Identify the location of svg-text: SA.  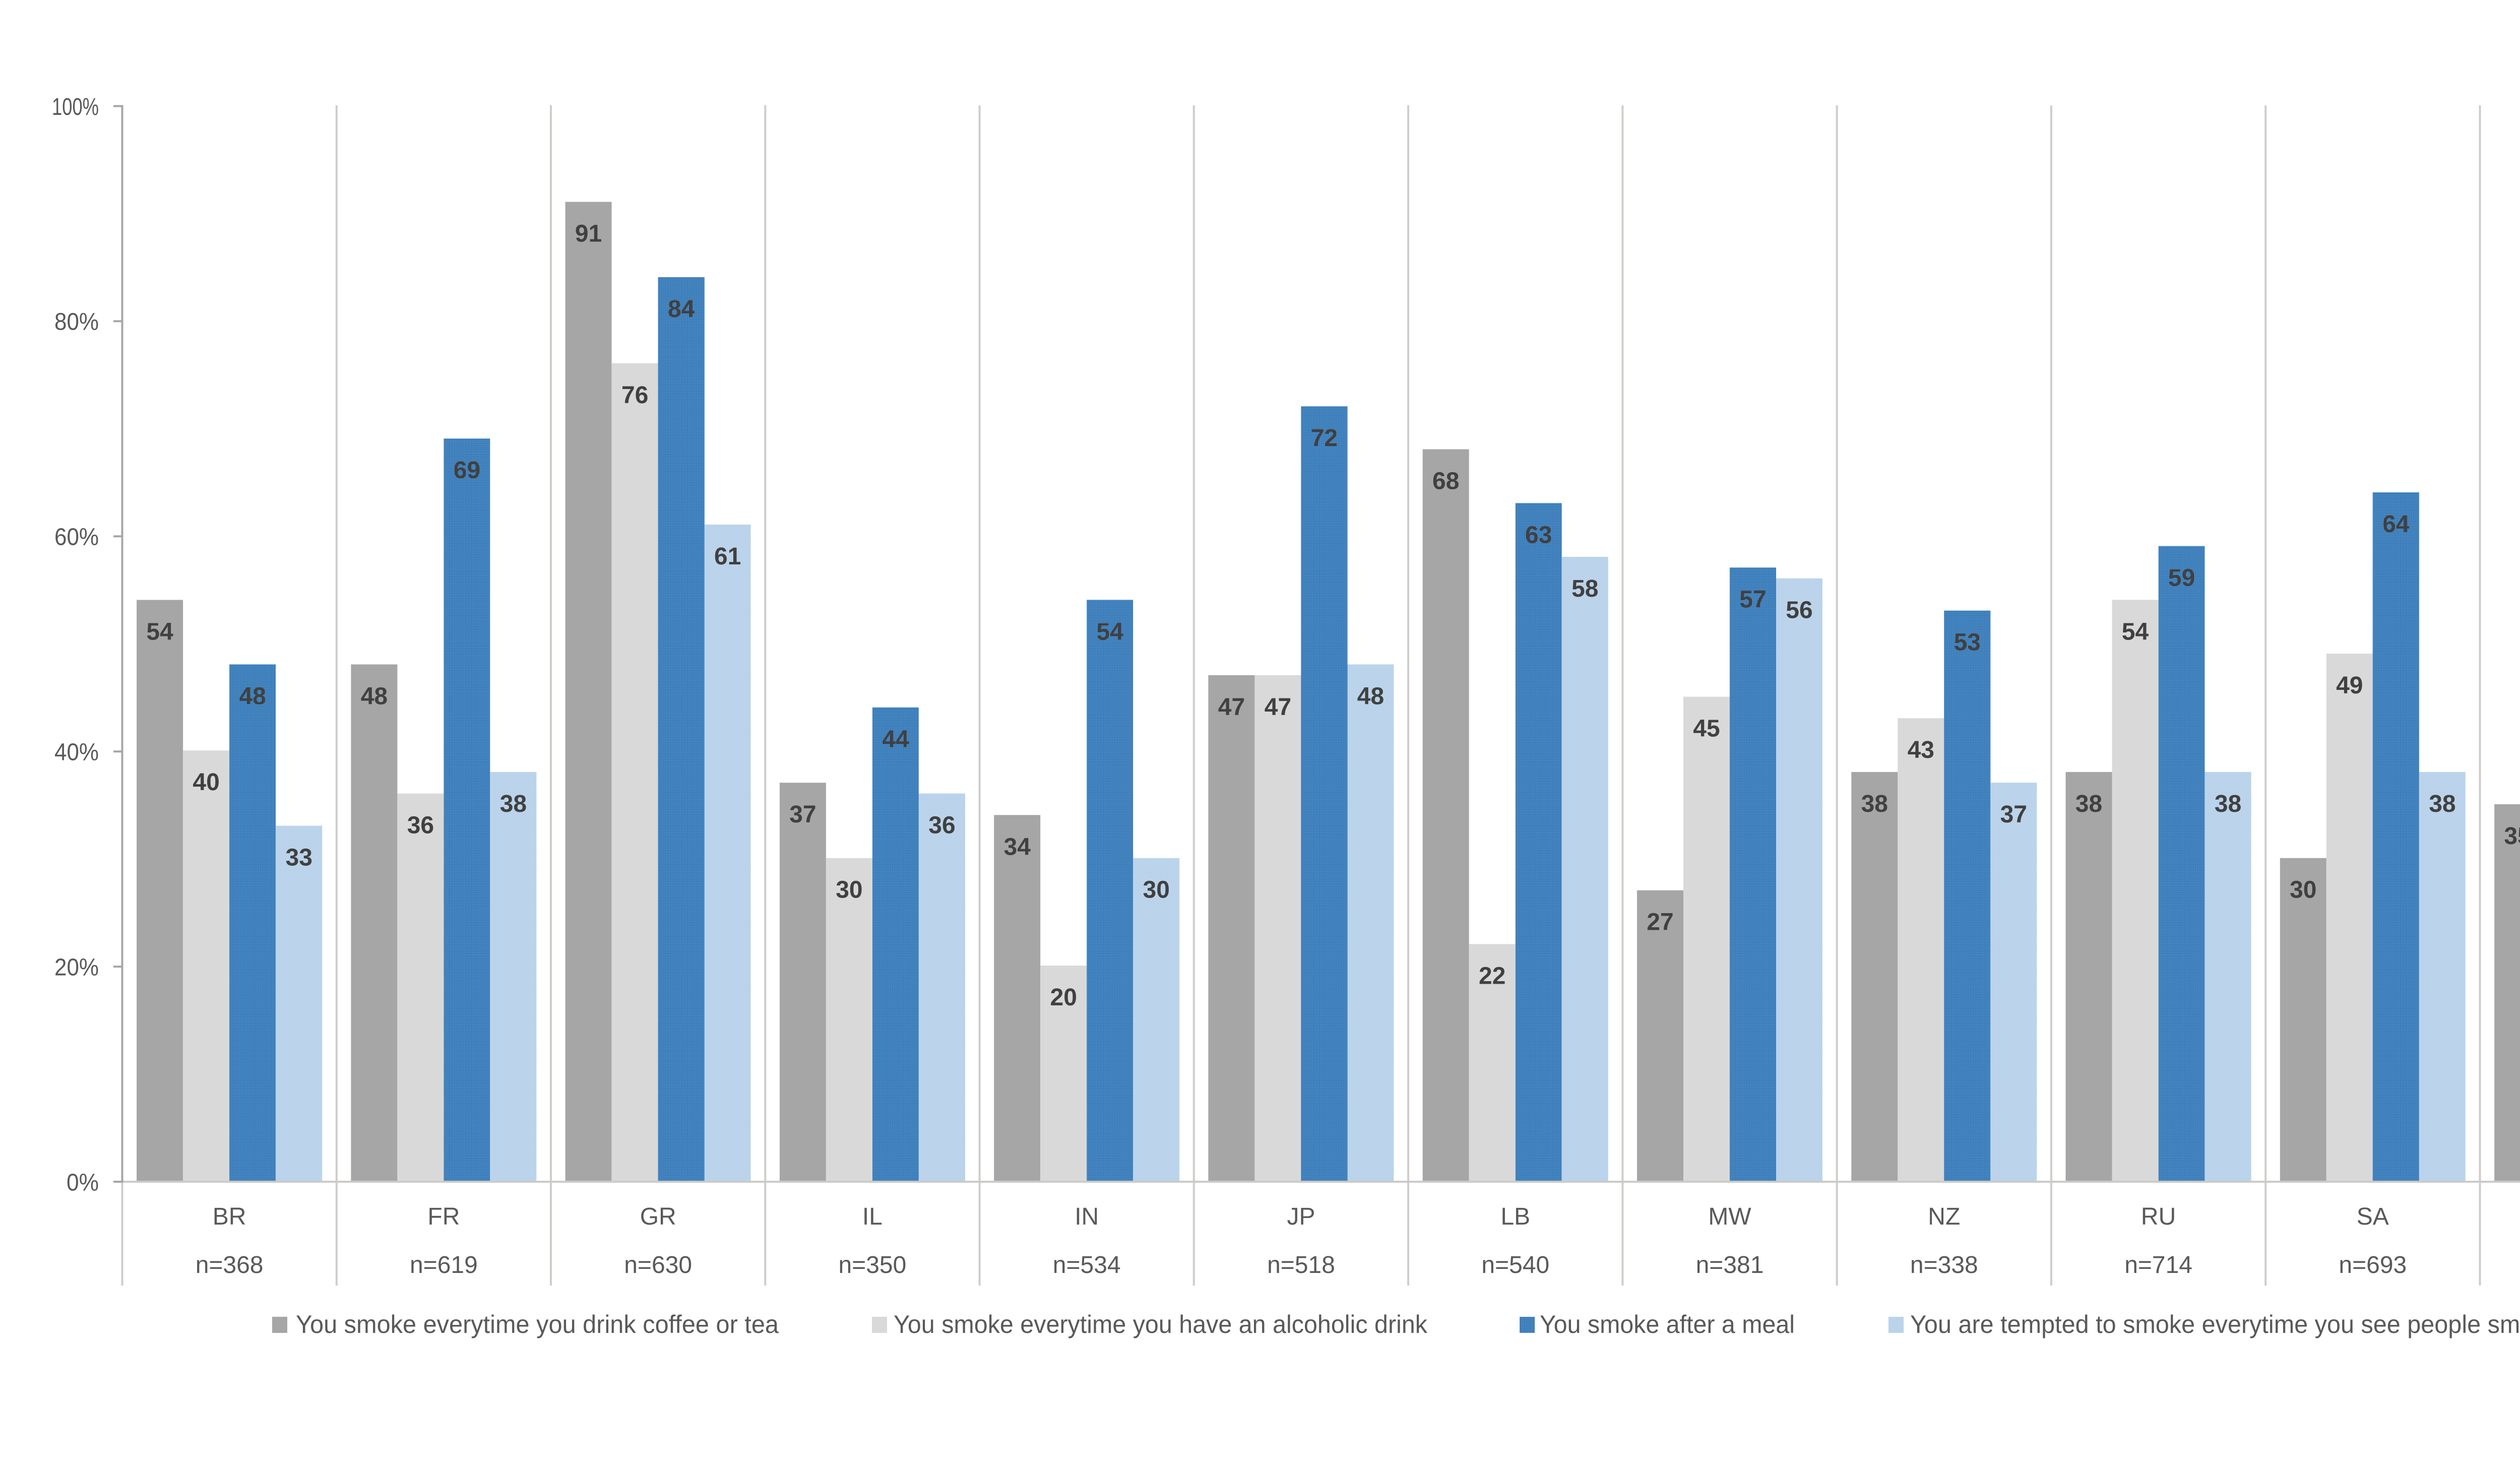
(2373, 1216).